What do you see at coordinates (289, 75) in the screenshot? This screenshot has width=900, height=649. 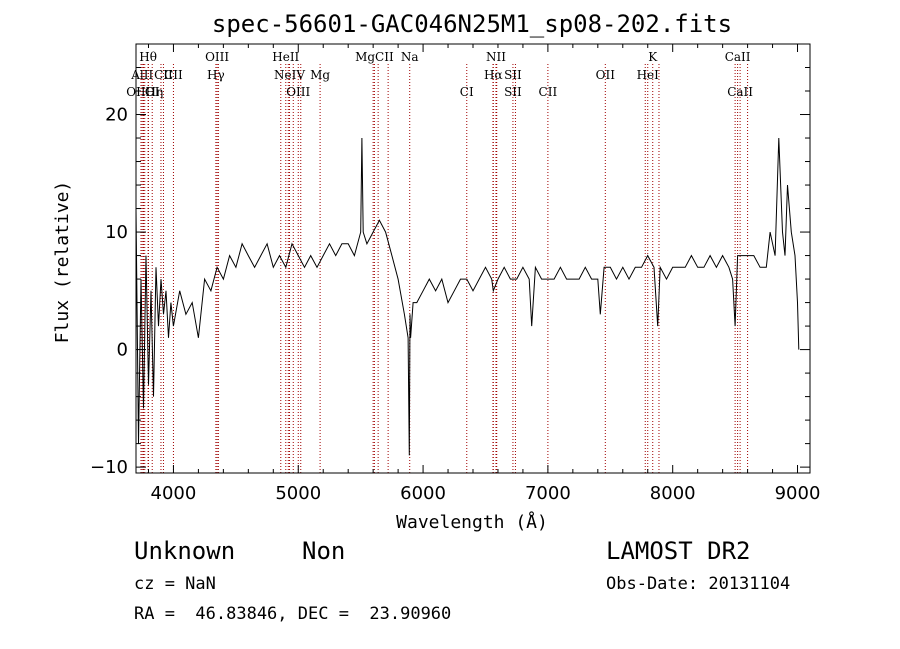 I see `spectral-line-label: NeIV` at bounding box center [289, 75].